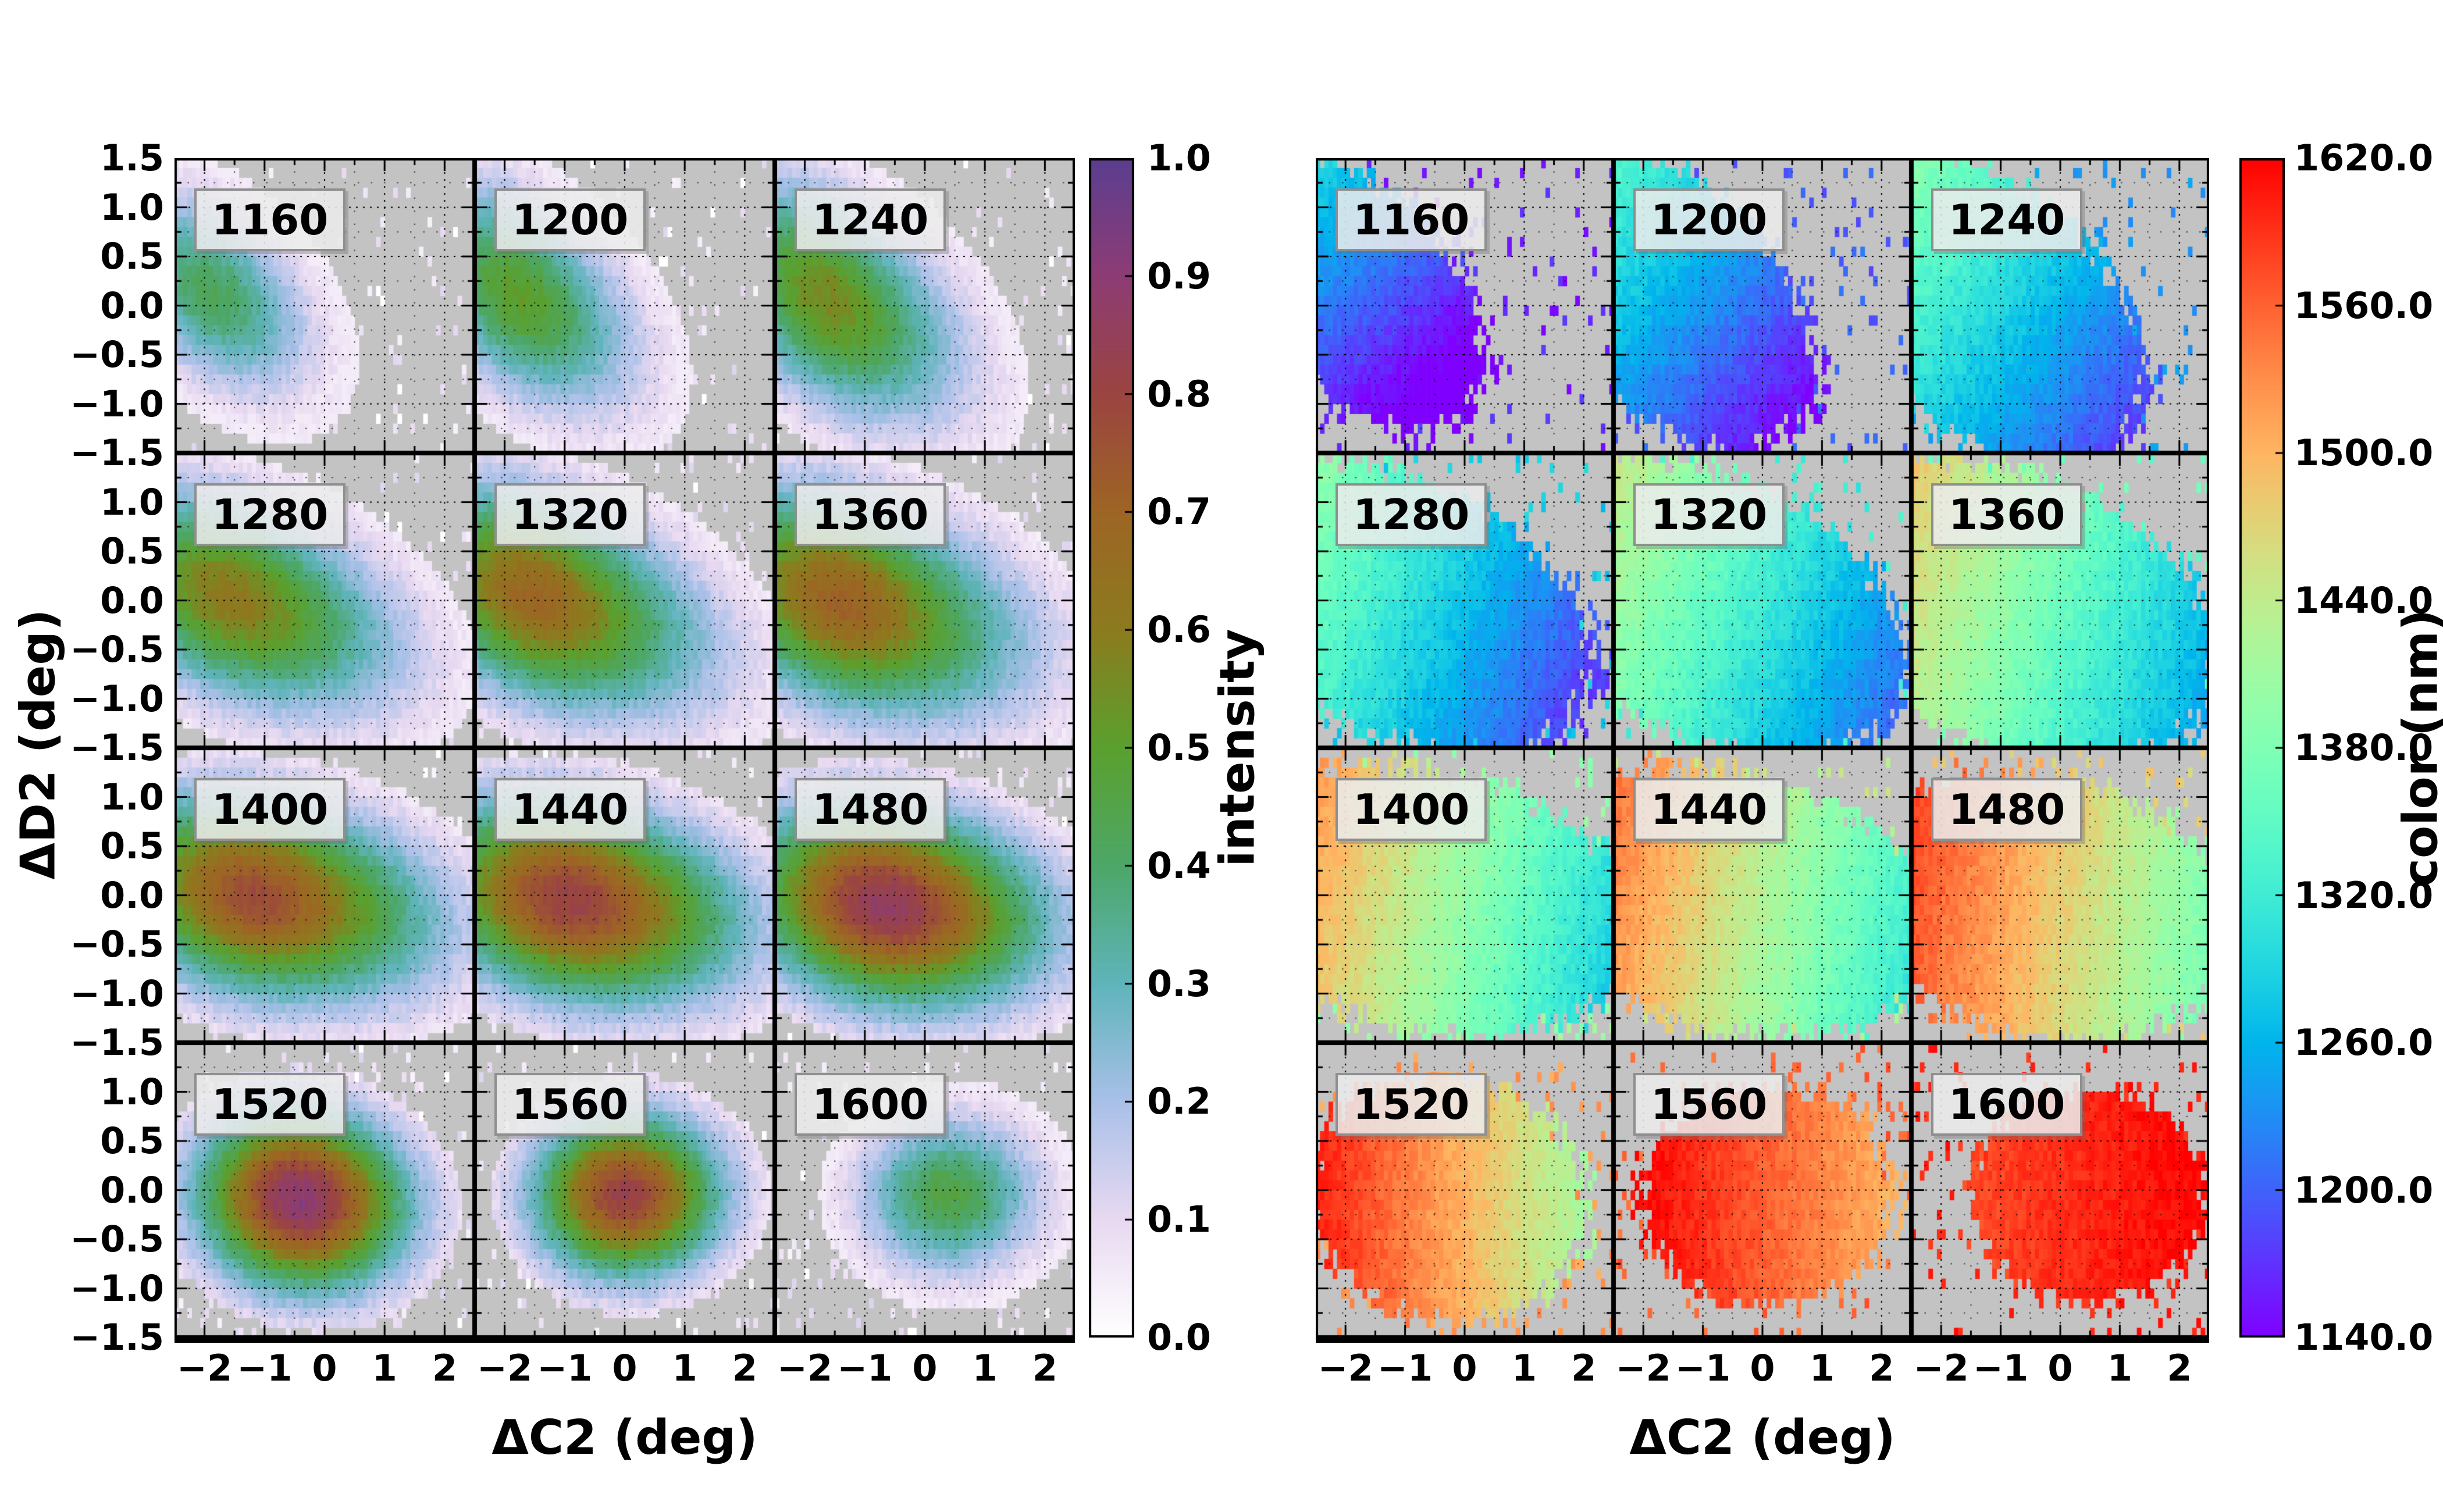 Image resolution: width=2443 pixels, height=1512 pixels. Describe the element at coordinates (870, 1104) in the screenshot. I see `panel-label-left-1600: 1600` at that location.